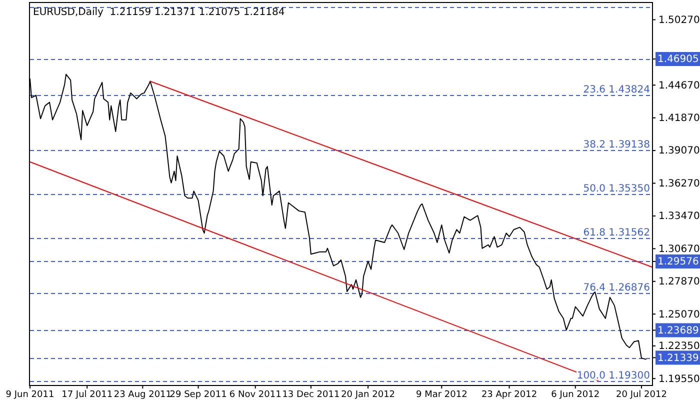 The width and height of the screenshot is (700, 402). Describe the element at coordinates (678, 60) in the screenshot. I see `y-tick-label: 1.46905` at that location.